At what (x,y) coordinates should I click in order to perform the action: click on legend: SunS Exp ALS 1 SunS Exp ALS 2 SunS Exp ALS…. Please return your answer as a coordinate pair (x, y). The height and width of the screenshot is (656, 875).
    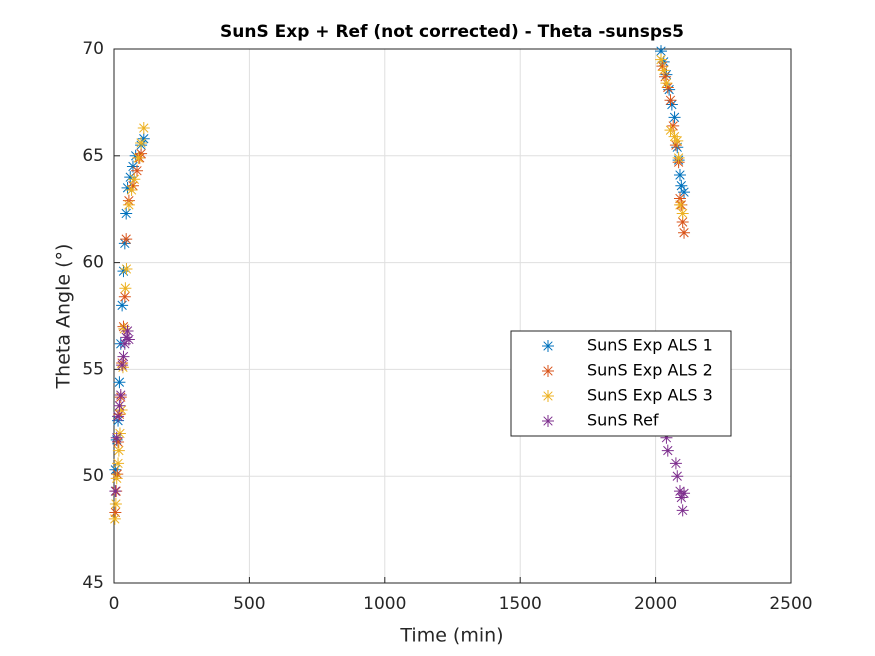
    Looking at the image, I should click on (621, 383).